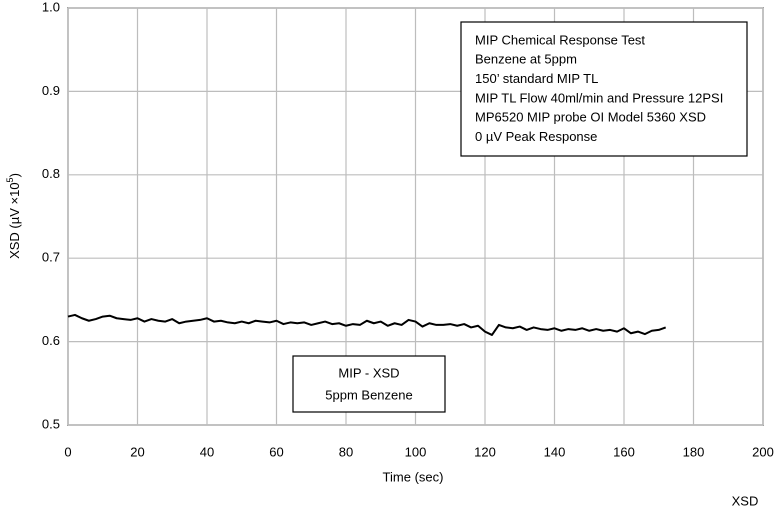 The height and width of the screenshot is (518, 784). Describe the element at coordinates (51, 340) in the screenshot. I see `y-tick-label: 0.6` at that location.